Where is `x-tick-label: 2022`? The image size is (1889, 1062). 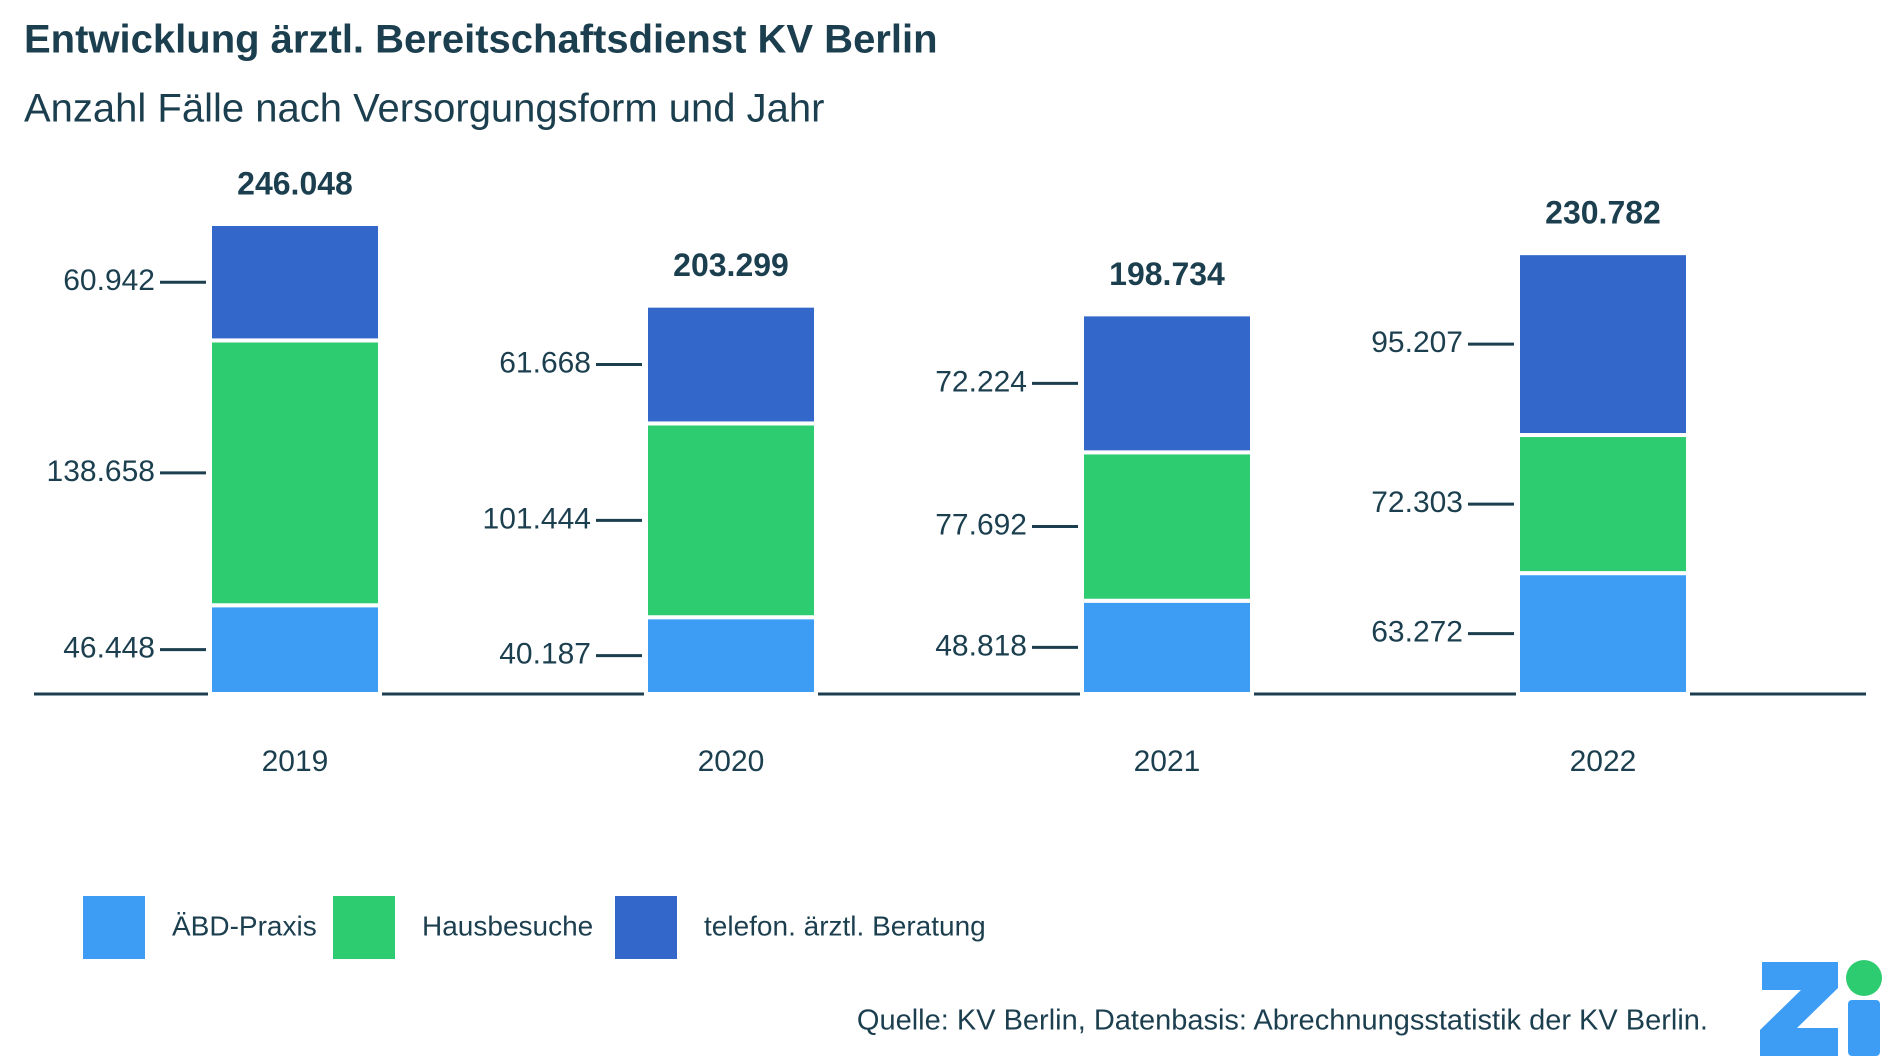 x-tick-label: 2022 is located at coordinates (1603, 761).